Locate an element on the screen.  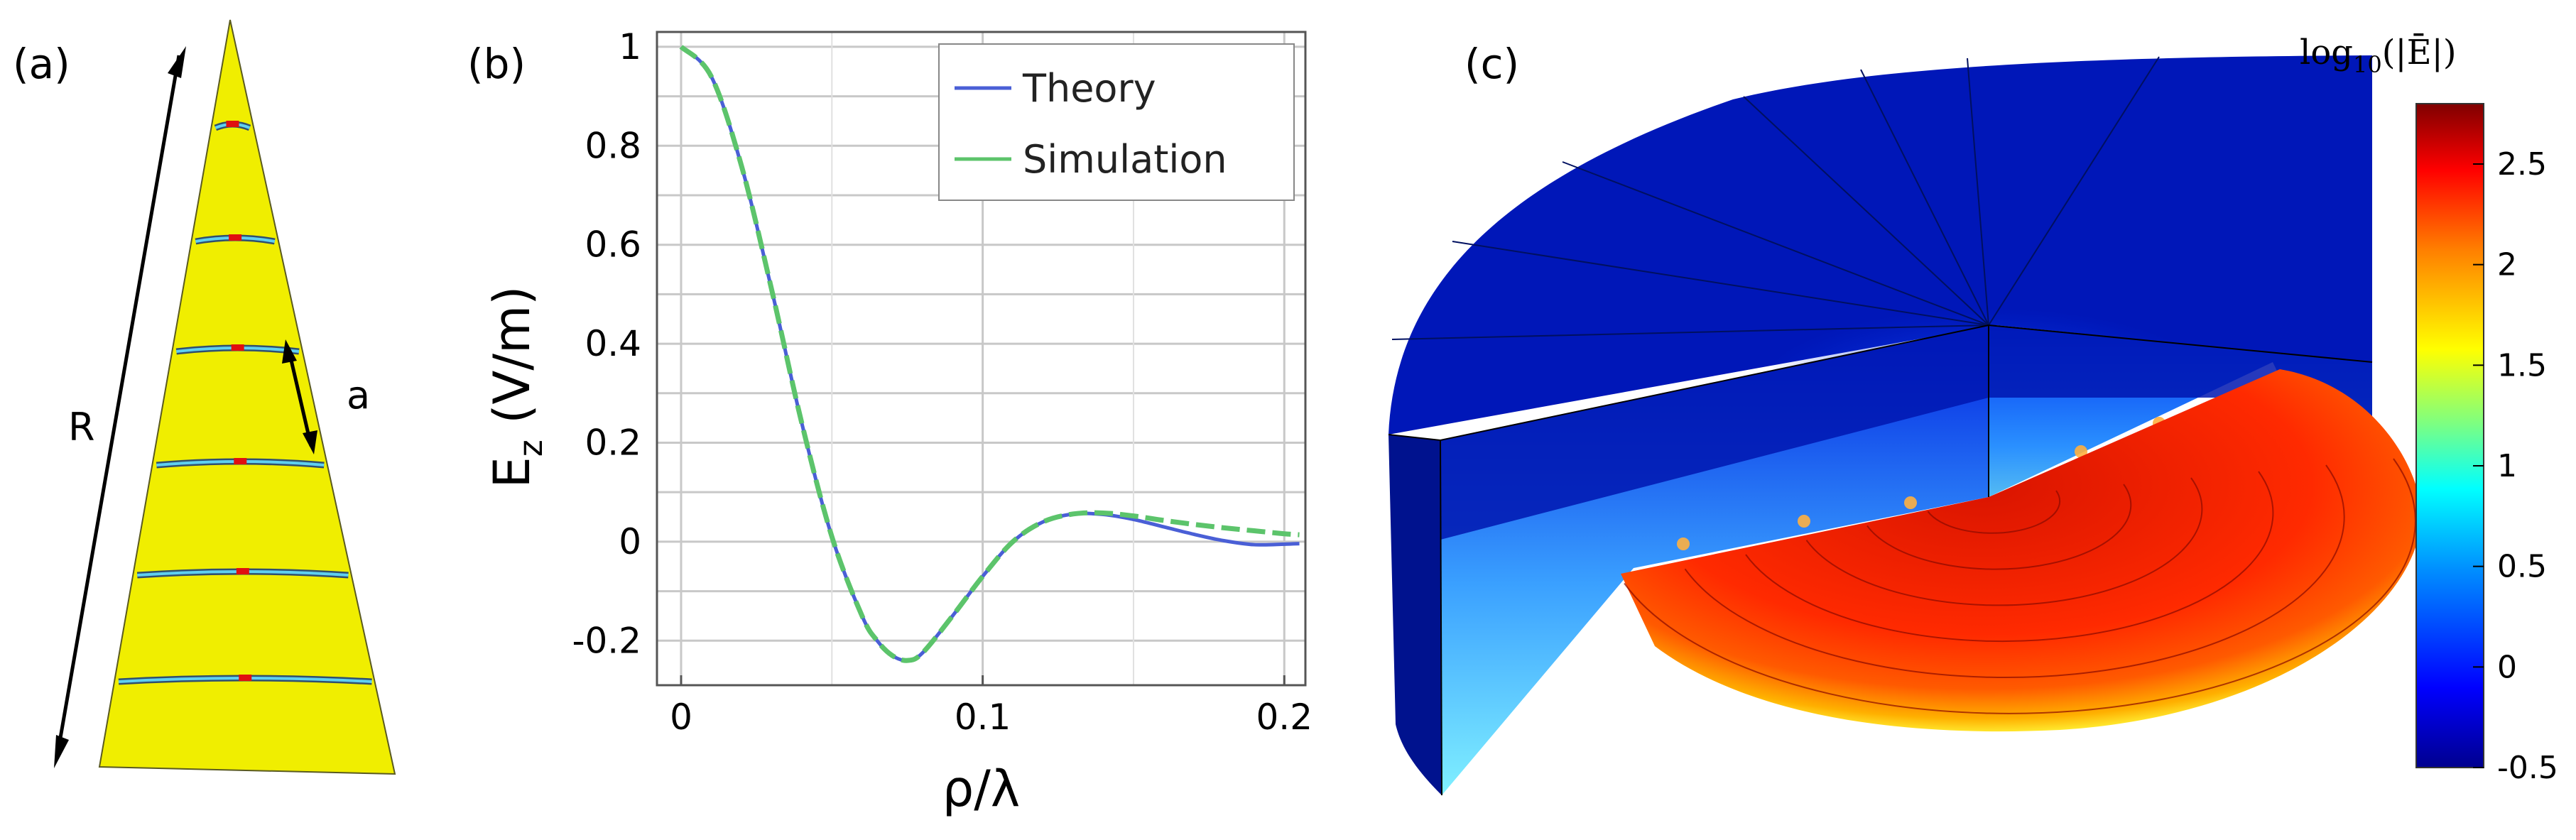
legend-box is located at coordinates (1117, 122).